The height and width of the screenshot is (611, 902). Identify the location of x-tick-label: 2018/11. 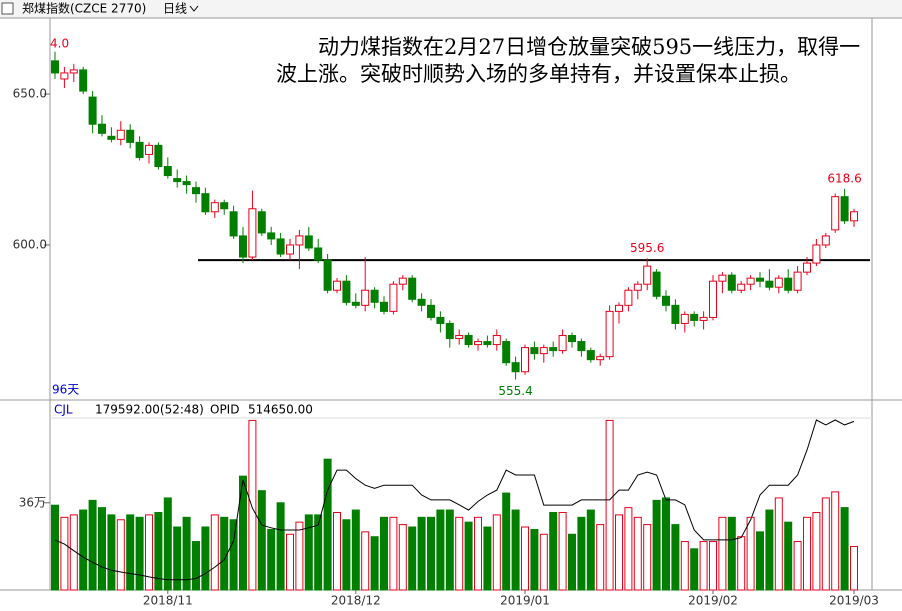
(168, 601).